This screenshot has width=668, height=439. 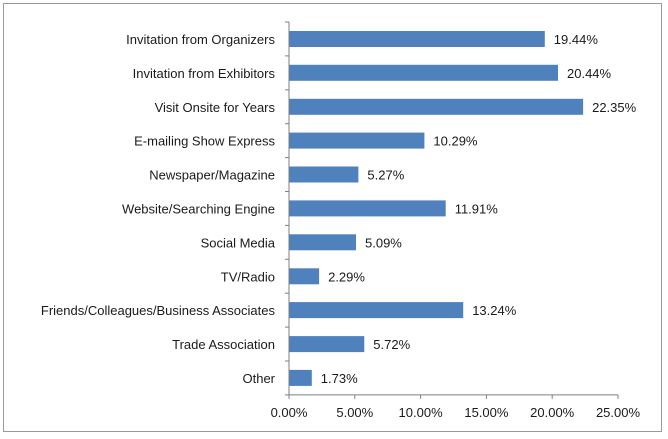 What do you see at coordinates (486, 412) in the screenshot?
I see `x-tick-label: 15.00%` at bounding box center [486, 412].